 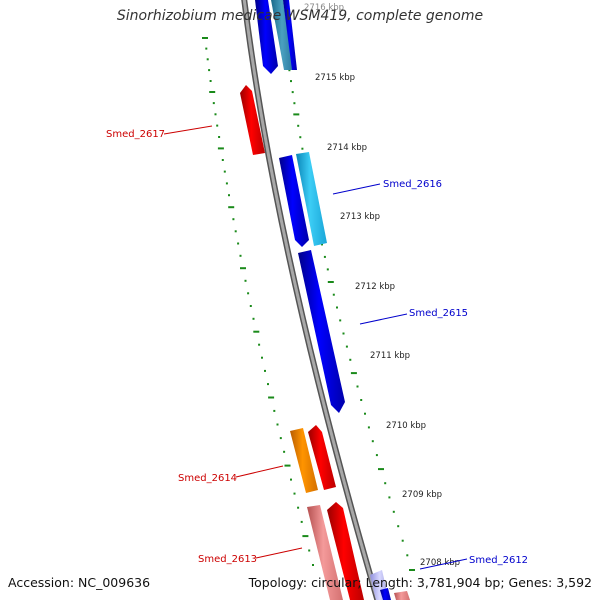 I want to click on gene-feature-pink-bottom, so click(x=402, y=595).